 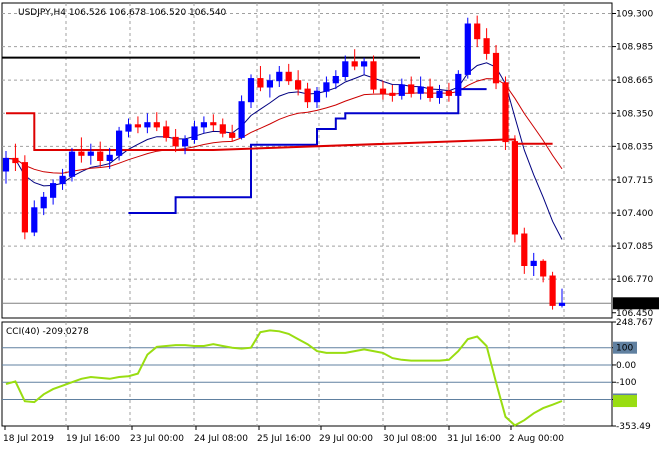 I want to click on cci-current-box, so click(x=625, y=401).